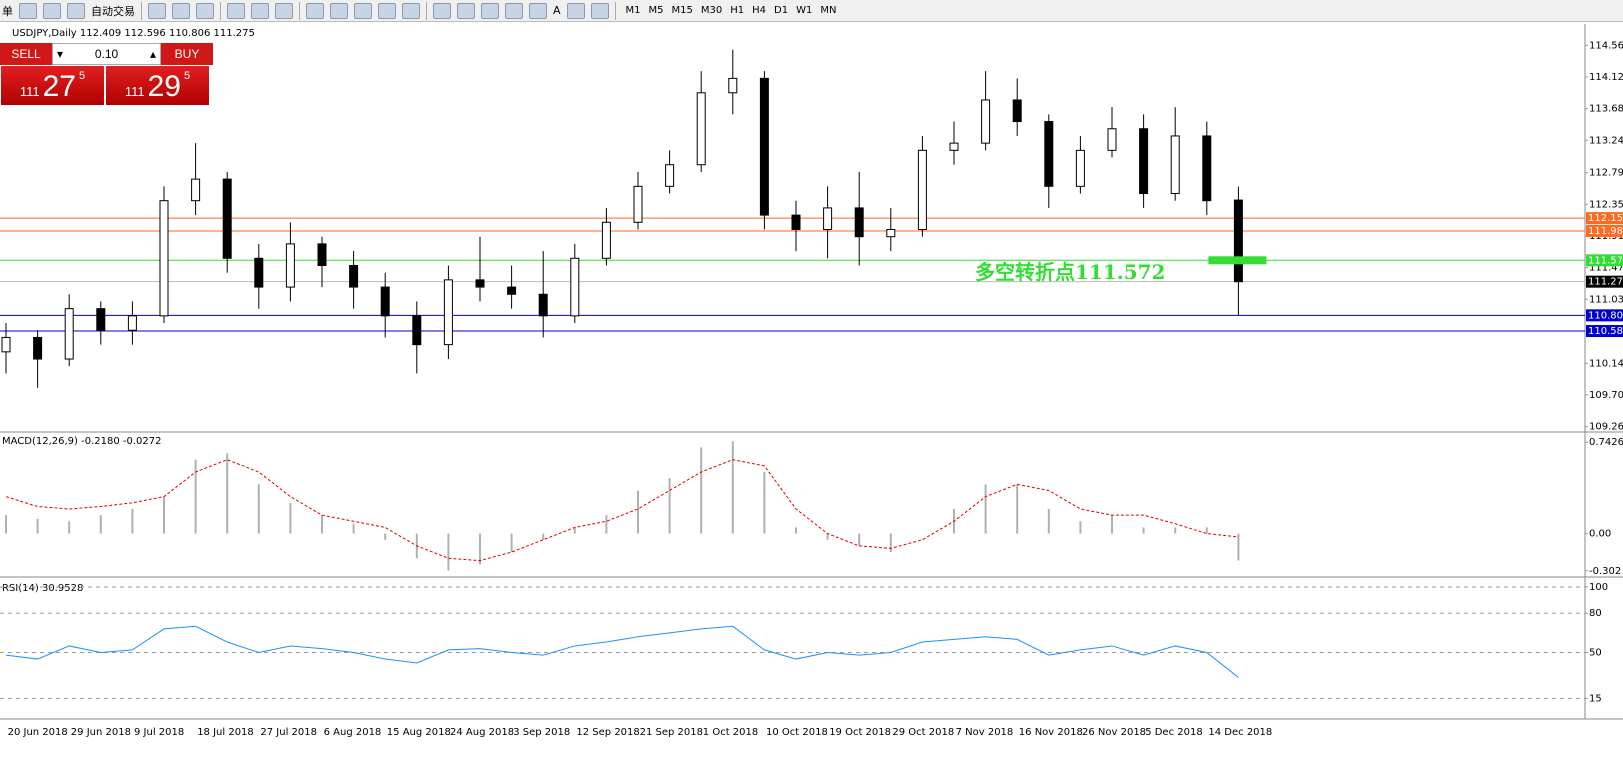  Describe the element at coordinates (482, 732) in the screenshot. I see `x-tick-label: 24 Aug 2018` at that location.